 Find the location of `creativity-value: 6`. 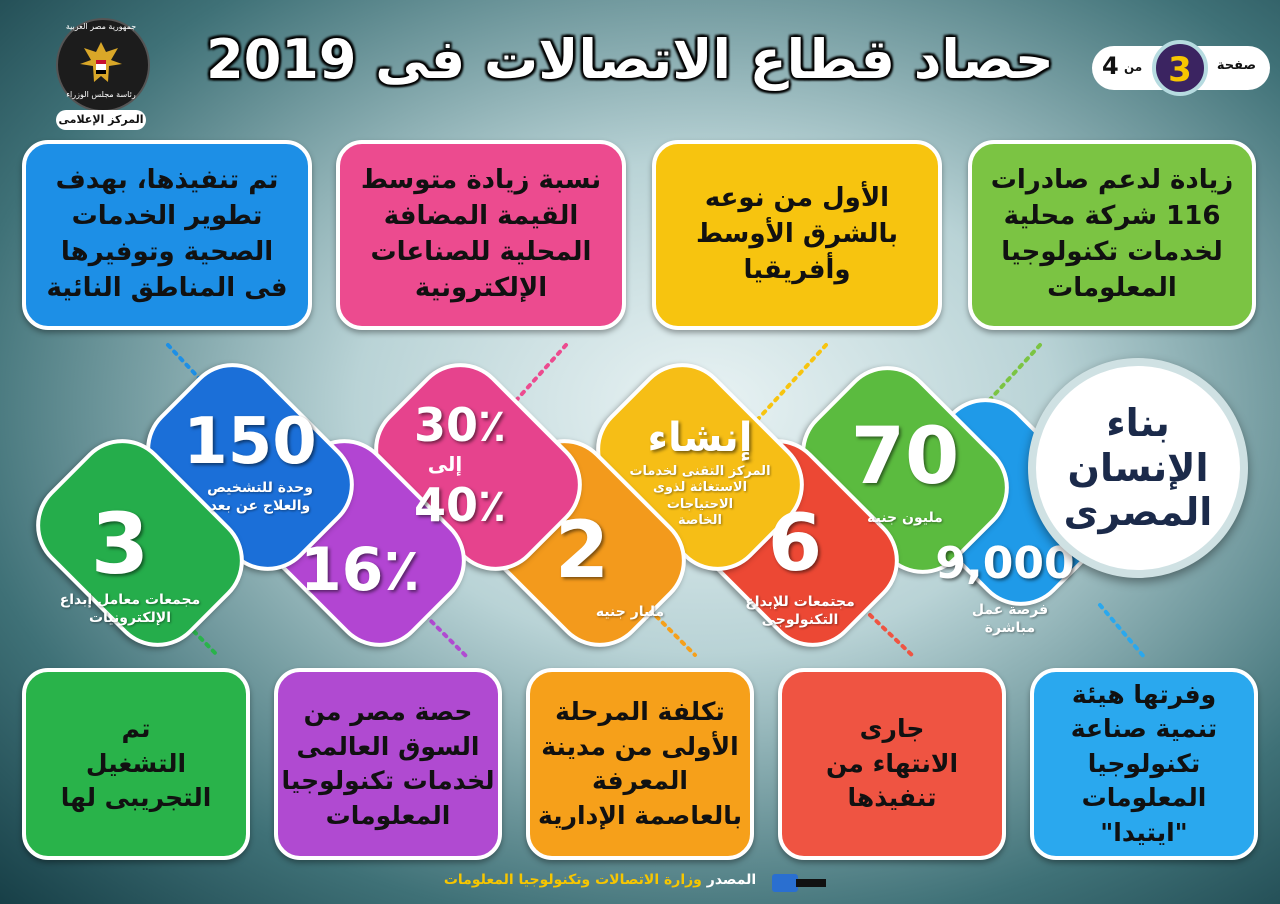

creativity-value: 6 is located at coordinates (795, 544).